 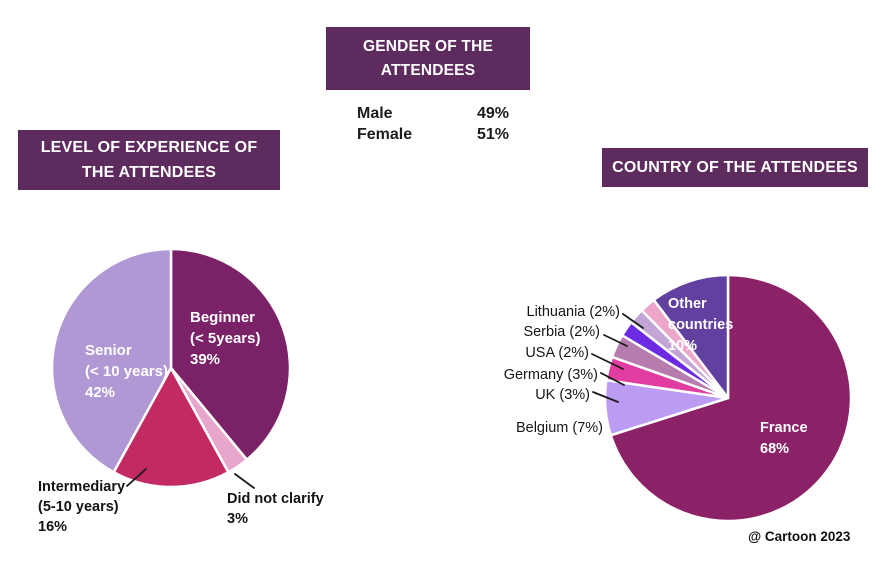 What do you see at coordinates (561, 332) in the screenshot?
I see `country-slice-label-serbia: Serbia (2%)` at bounding box center [561, 332].